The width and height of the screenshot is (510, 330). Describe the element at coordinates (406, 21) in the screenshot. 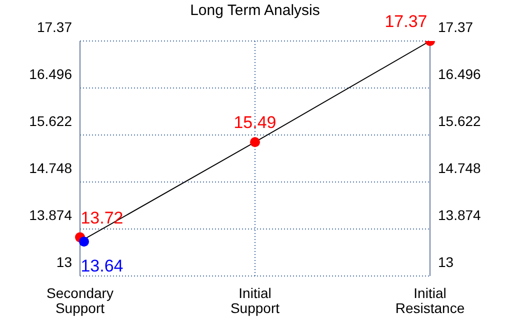

I see `data-label: 17.37` at that location.